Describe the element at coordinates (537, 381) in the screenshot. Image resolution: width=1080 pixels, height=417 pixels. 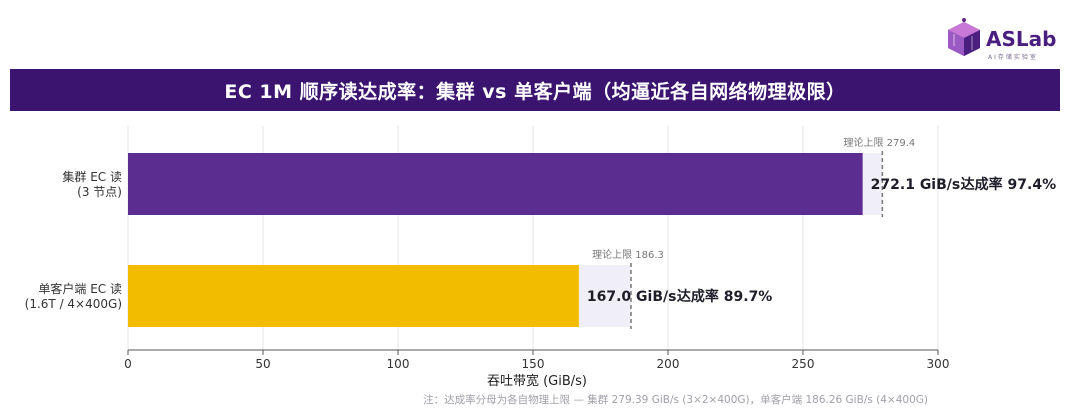
I see `x-axis-label: 吞吐带宽 (GiB/s)` at that location.